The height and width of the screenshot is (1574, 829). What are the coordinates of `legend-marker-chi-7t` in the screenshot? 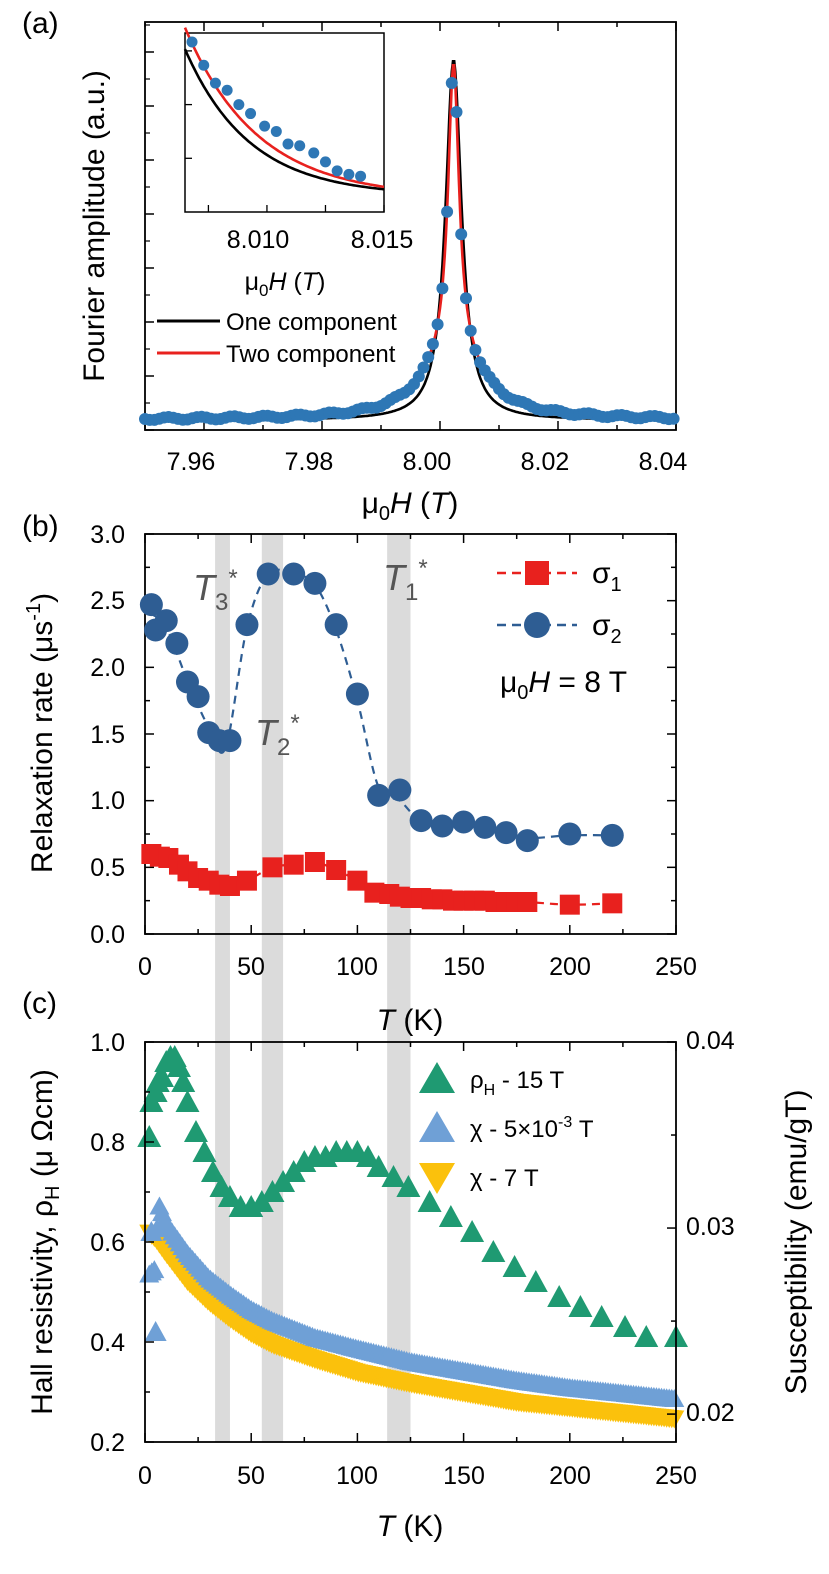 It's located at (437, 1178).